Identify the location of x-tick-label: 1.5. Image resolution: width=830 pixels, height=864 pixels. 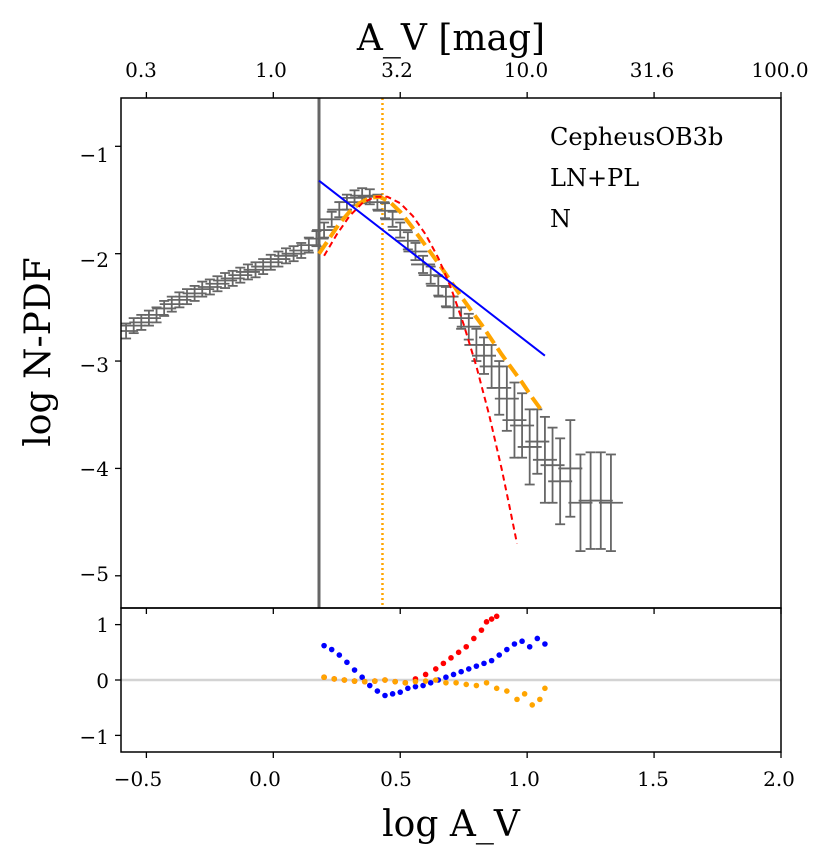
(653, 779).